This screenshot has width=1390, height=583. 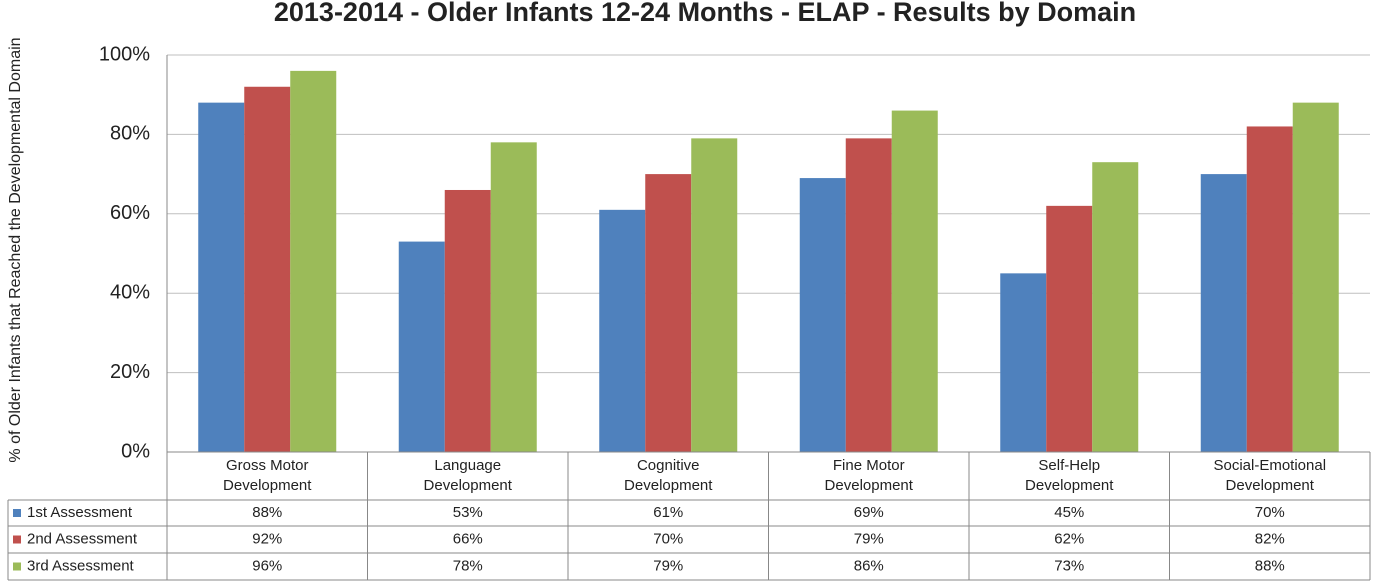 I want to click on y-tick-label: 20%, so click(x=130, y=372).